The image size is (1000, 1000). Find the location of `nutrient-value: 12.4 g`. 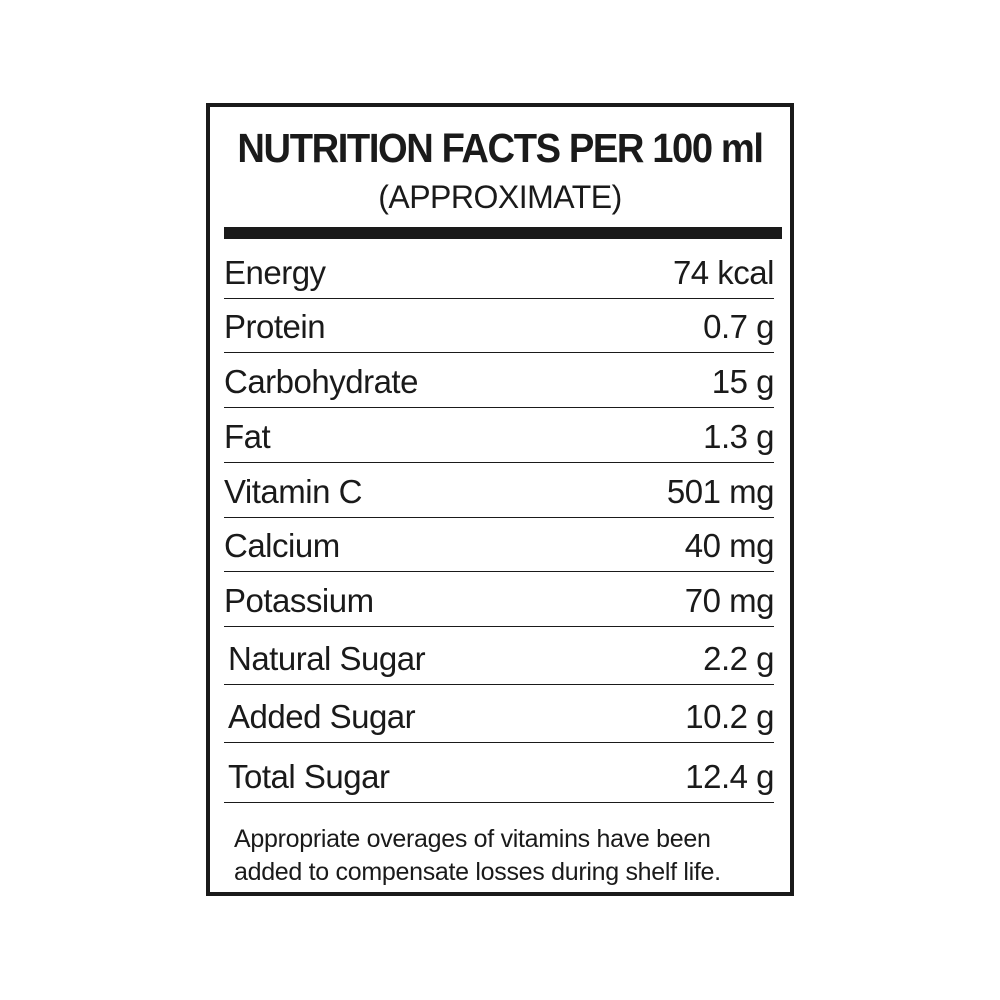

nutrient-value: 12.4 g is located at coordinates (729, 776).